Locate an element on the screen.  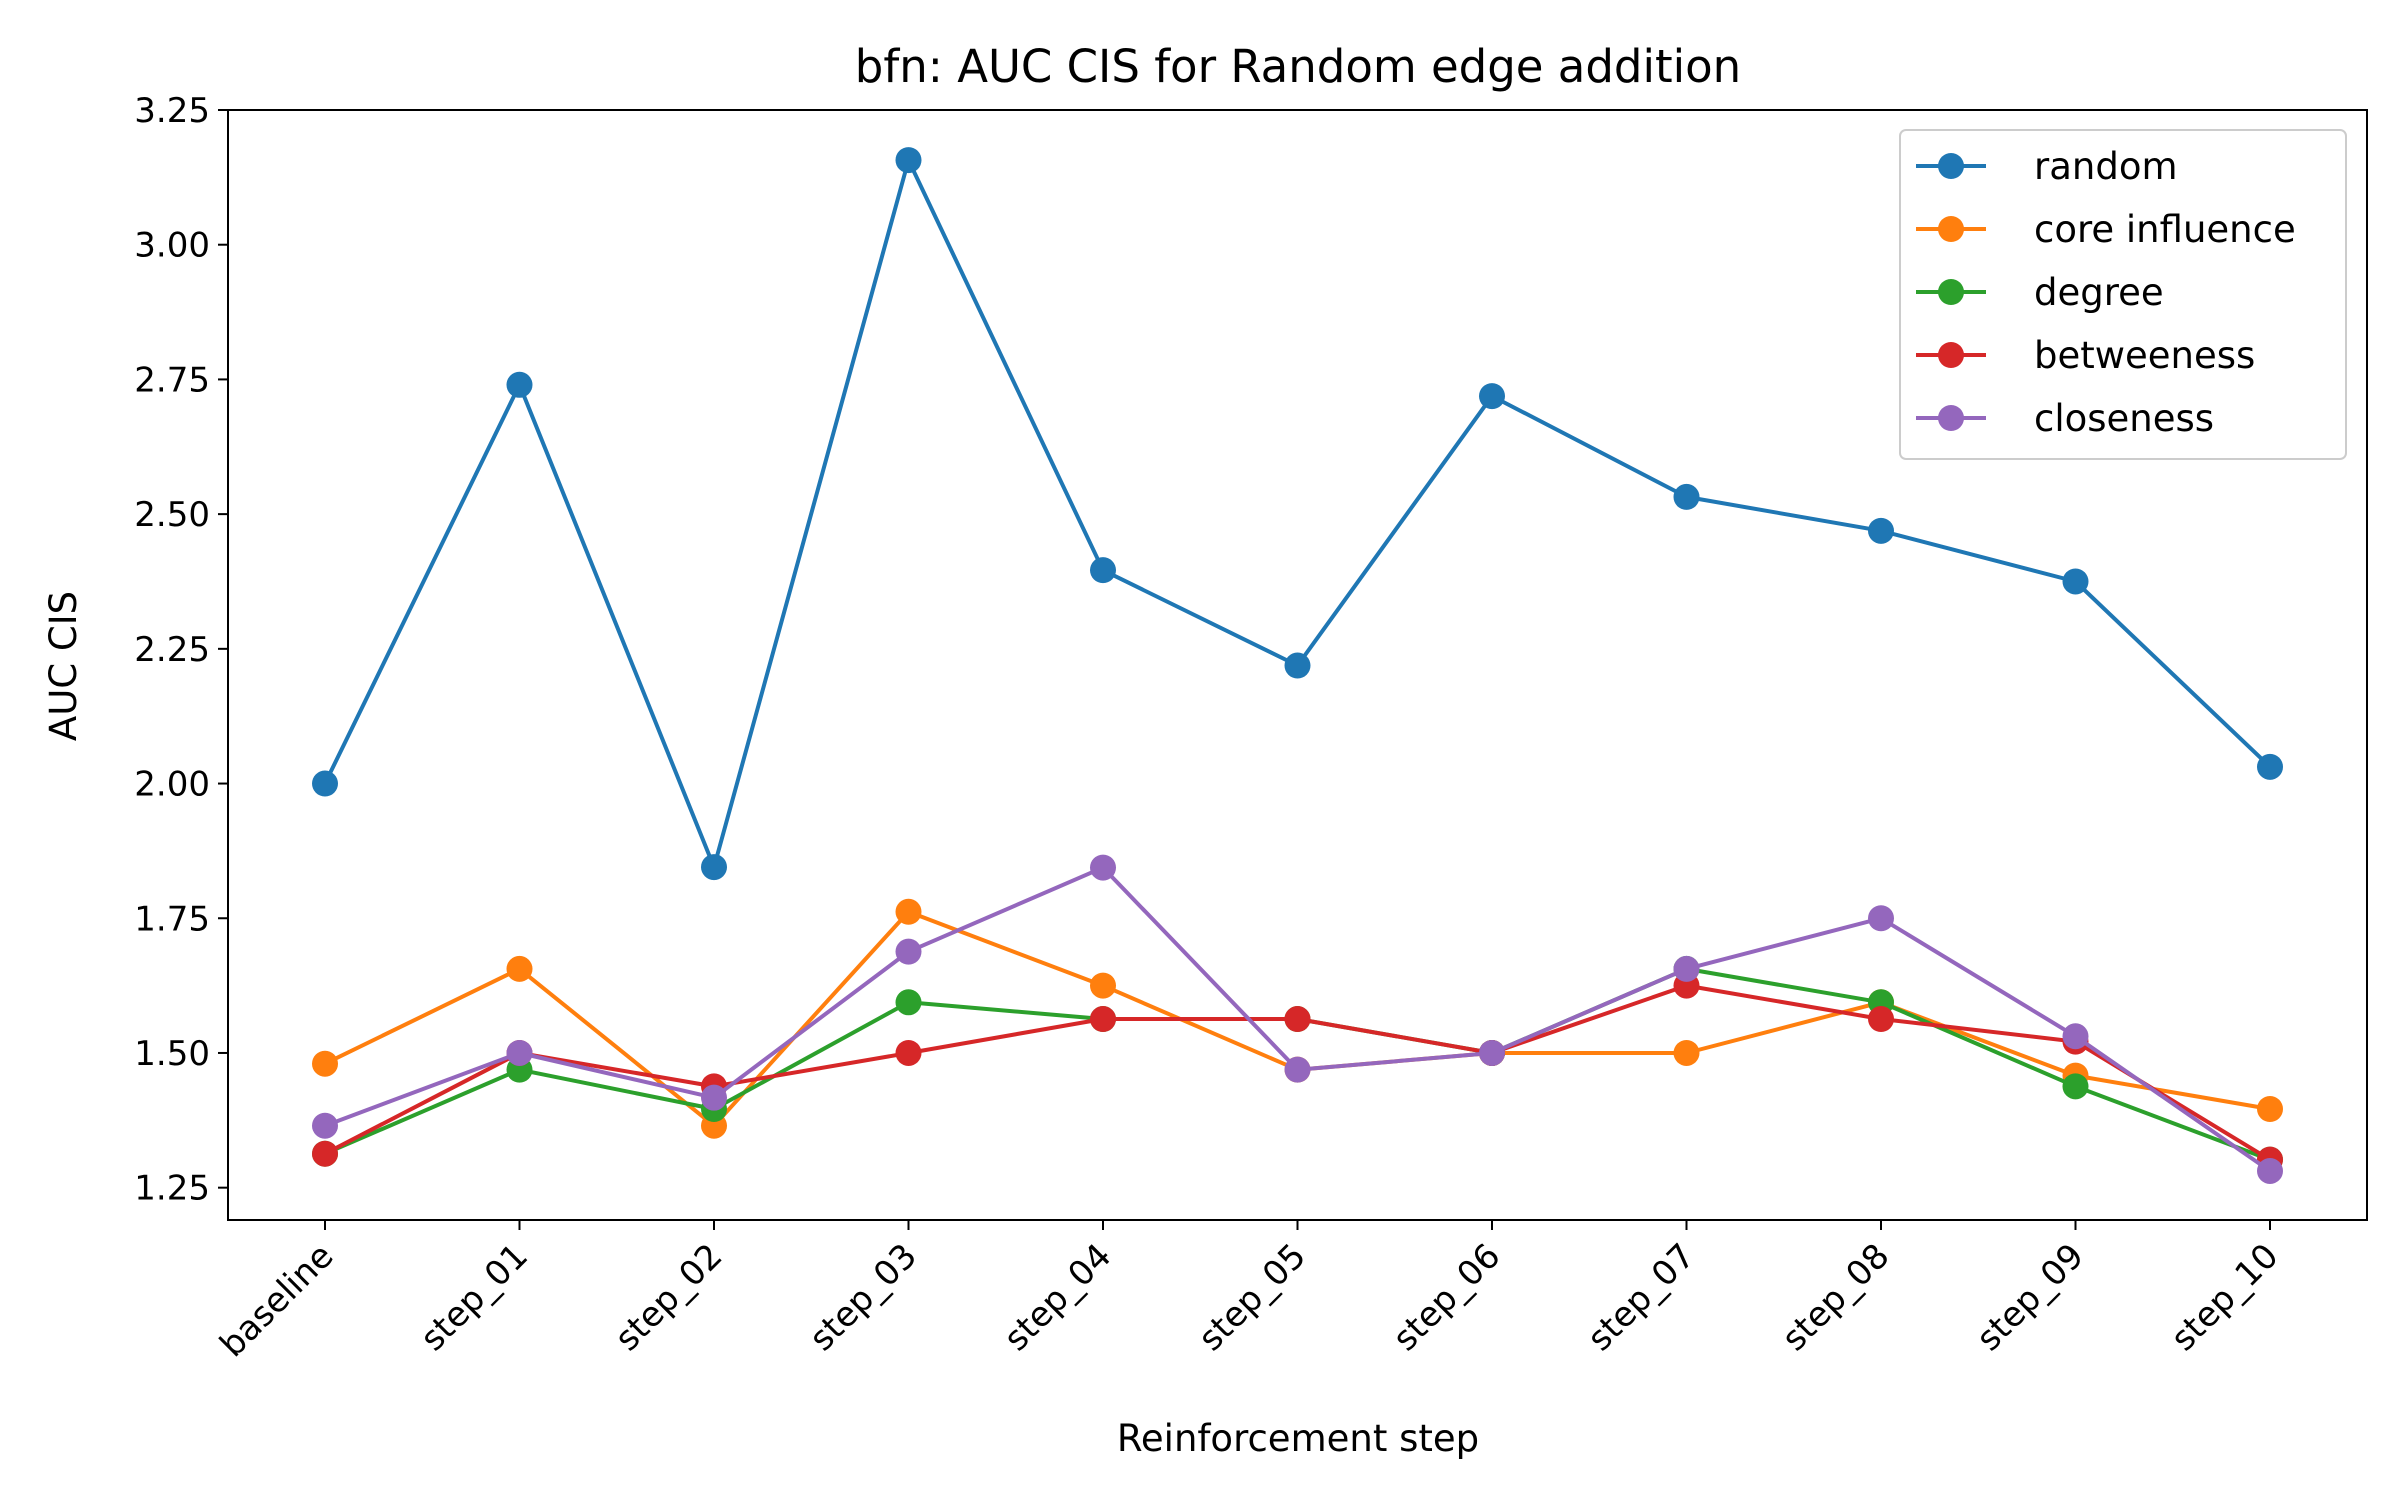
legend-label: closeness is located at coordinates (2124, 418).